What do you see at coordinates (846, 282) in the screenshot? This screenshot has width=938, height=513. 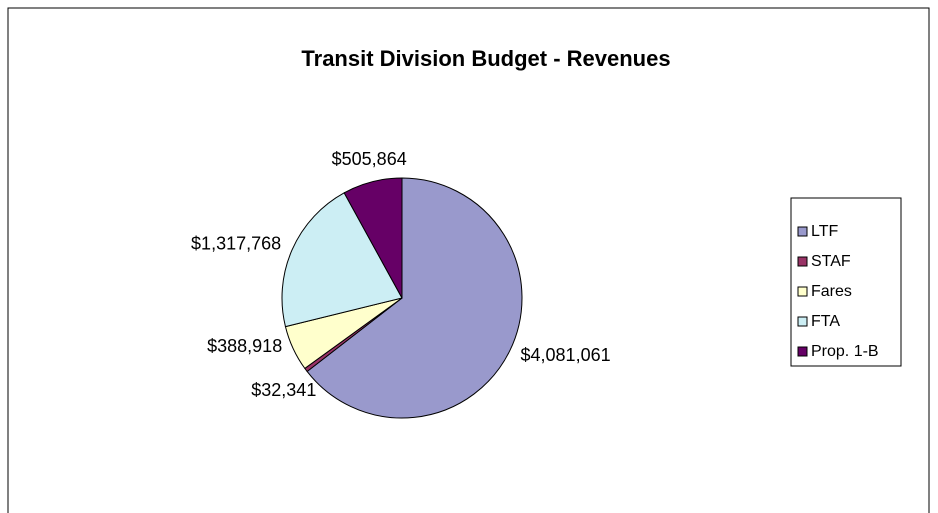 I see `legend-box` at bounding box center [846, 282].